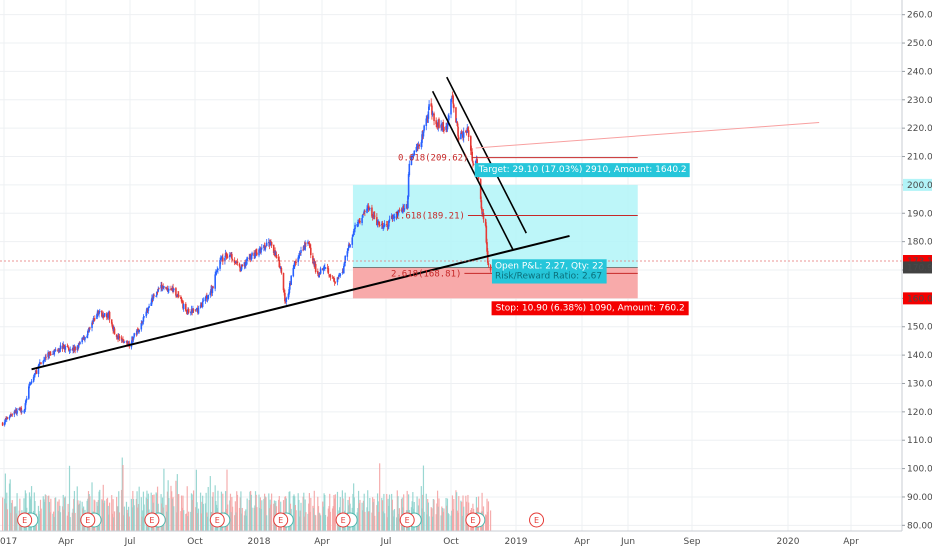  Describe the element at coordinates (919, 526) in the screenshot. I see `price-tick-label: 80.00` at that location.